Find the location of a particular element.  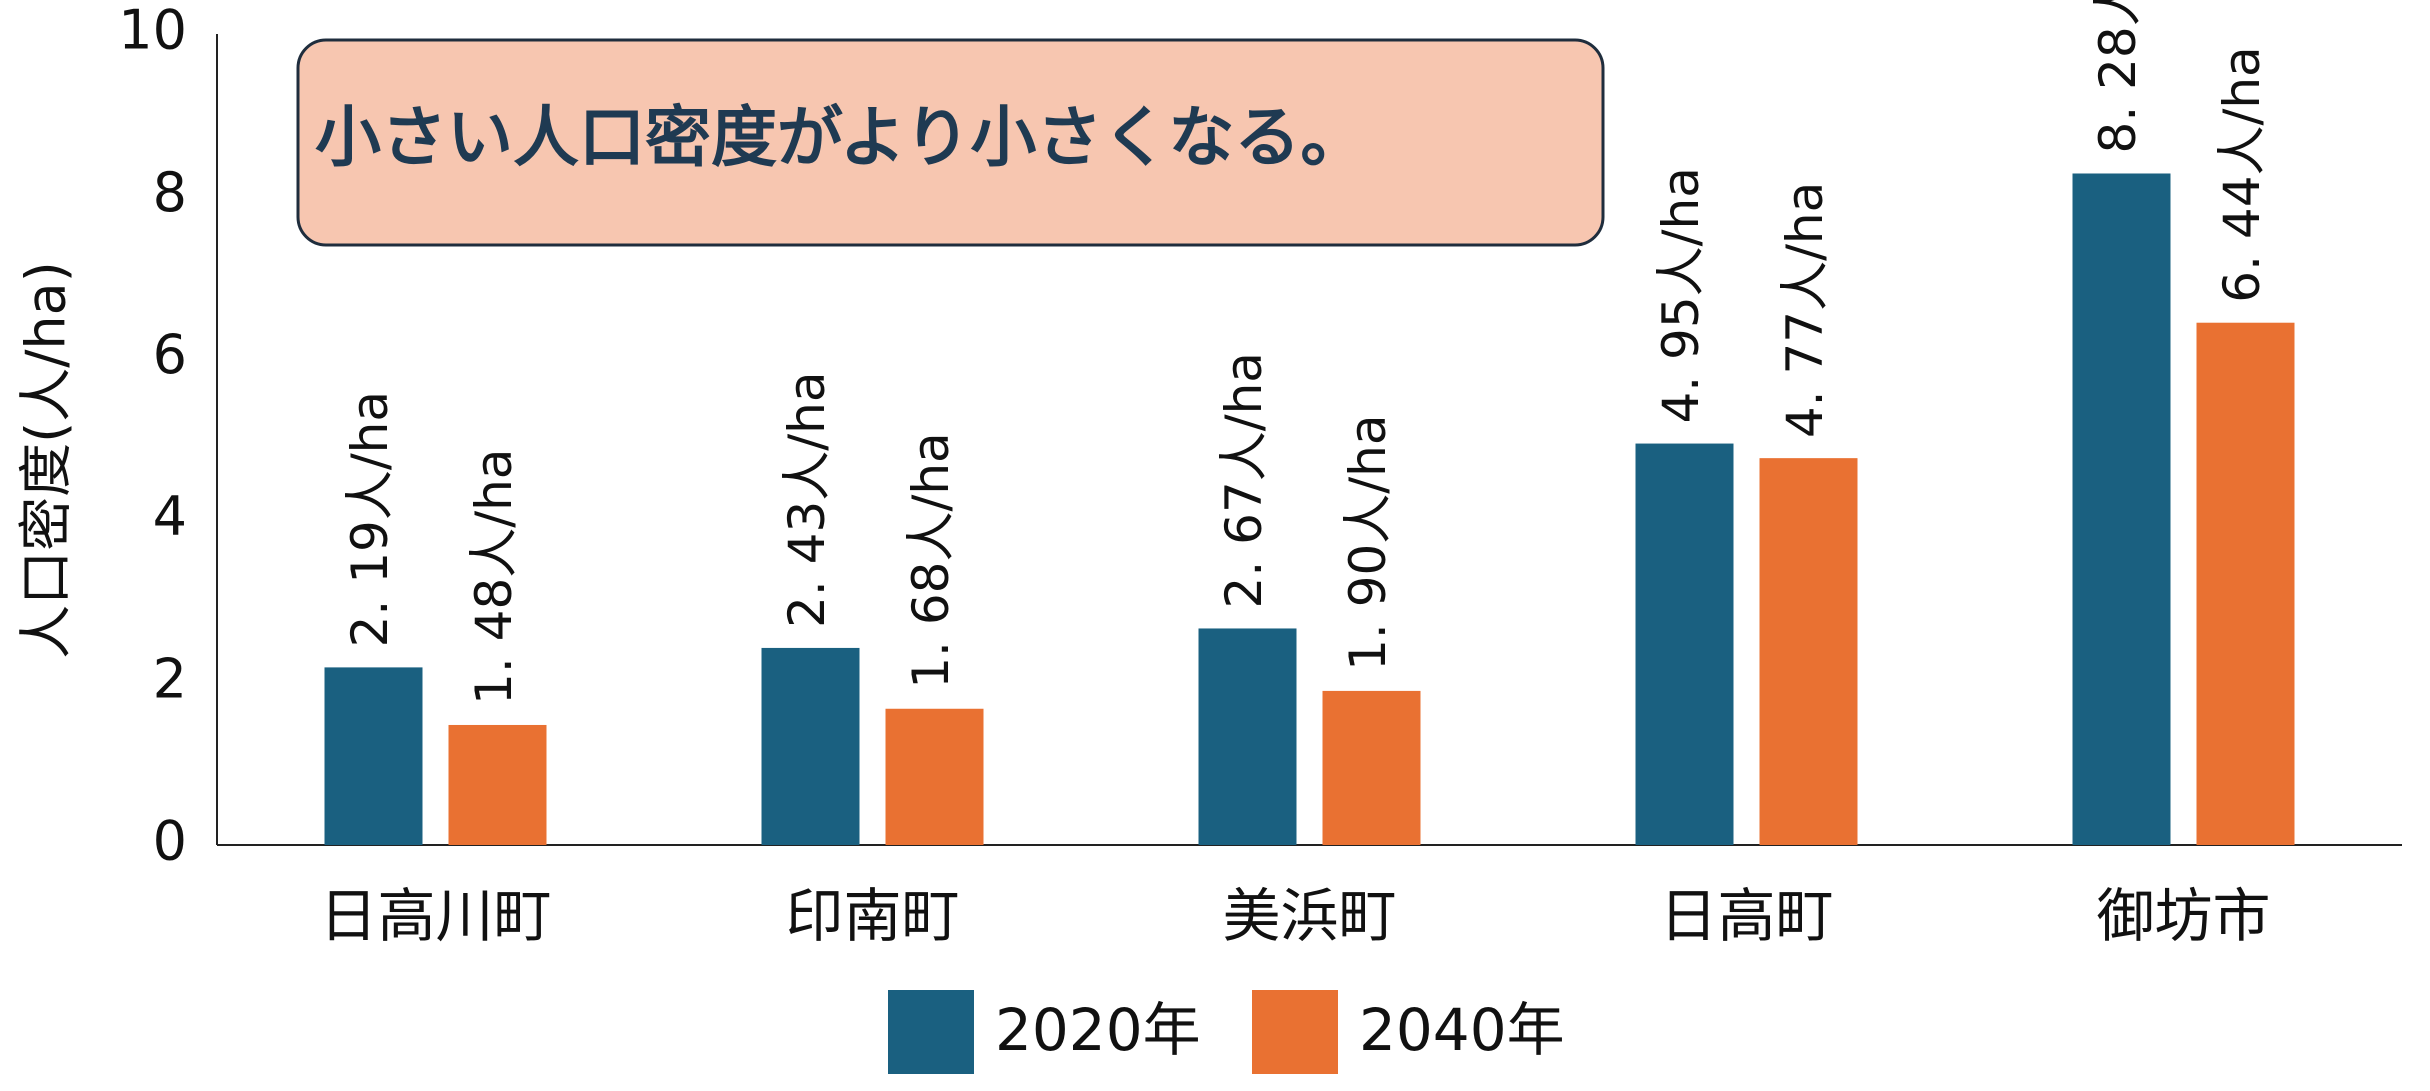

y-tick-label: 2 is located at coordinates (170, 678).